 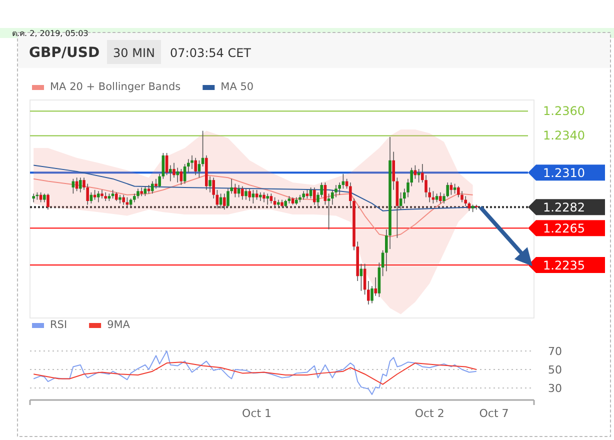 I want to click on y-tick-label: 1.2340, so click(x=564, y=135).